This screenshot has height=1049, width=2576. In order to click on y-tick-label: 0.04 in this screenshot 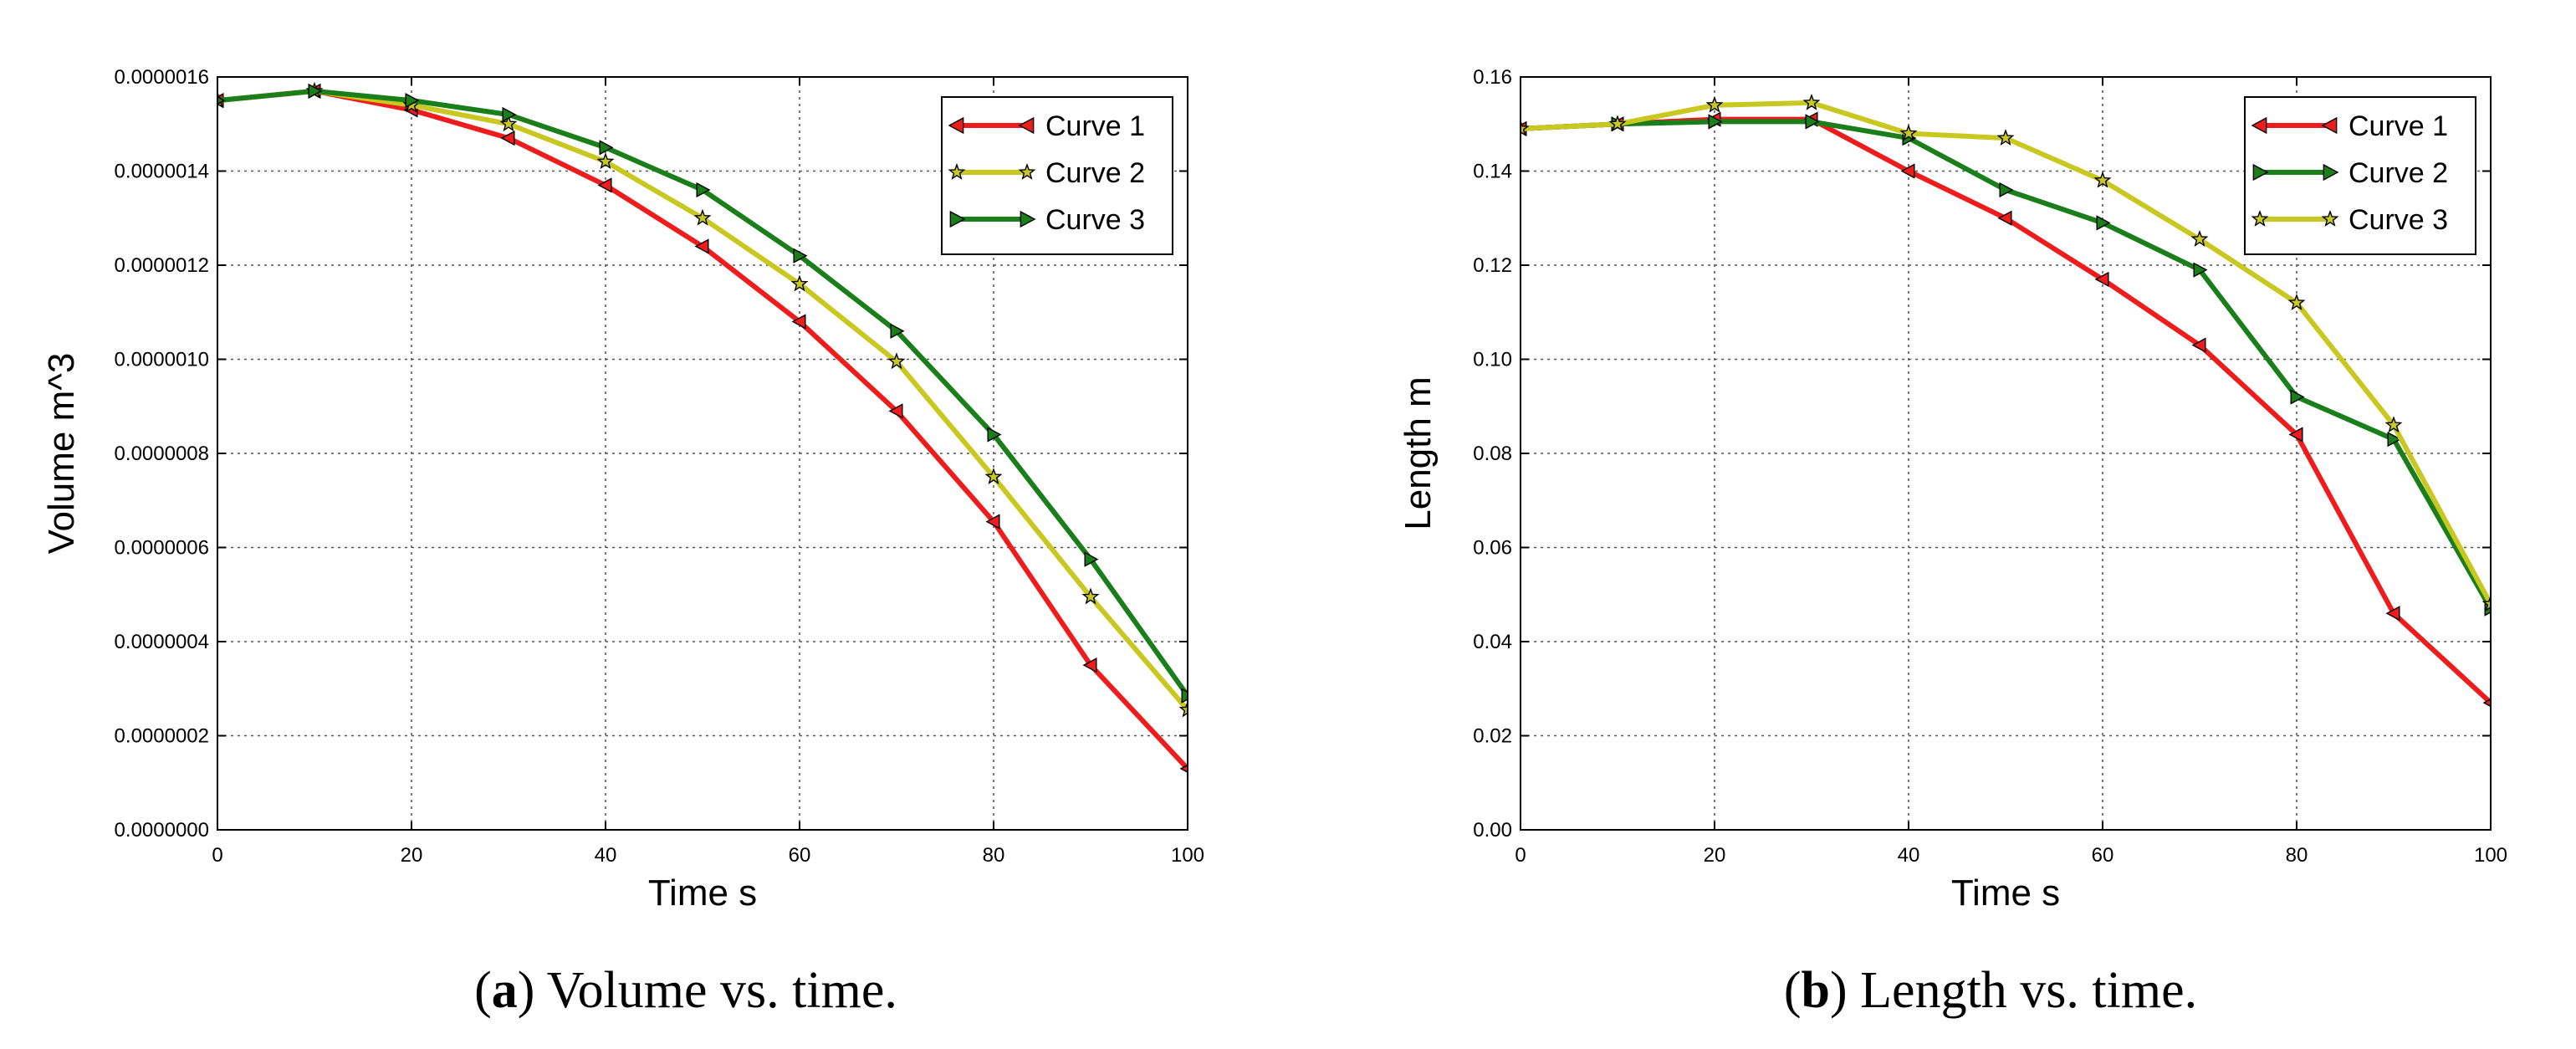, I will do `click(1492, 642)`.